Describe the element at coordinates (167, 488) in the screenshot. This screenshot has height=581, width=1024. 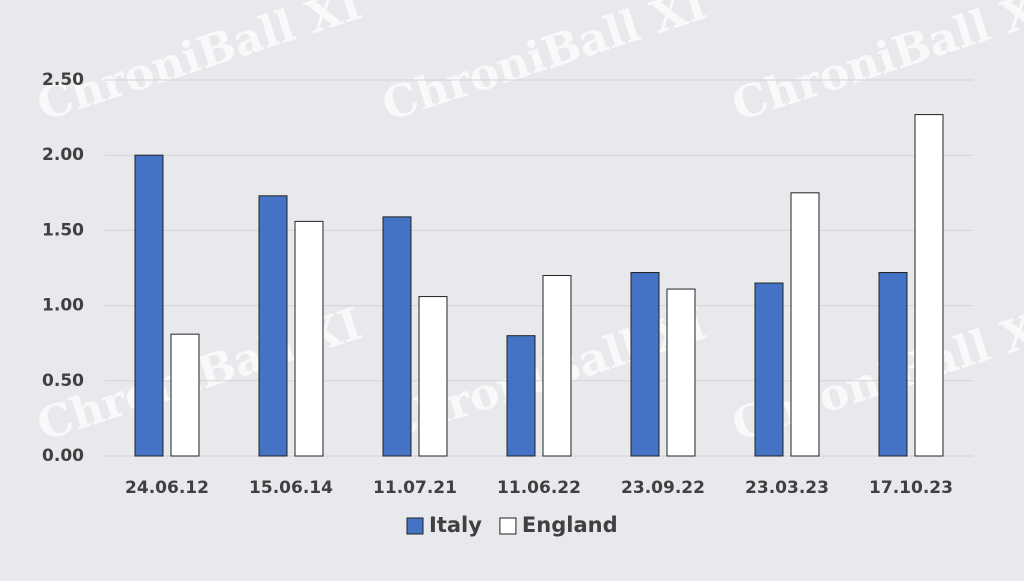
I see `x-tick-label: 24.06.12` at that location.